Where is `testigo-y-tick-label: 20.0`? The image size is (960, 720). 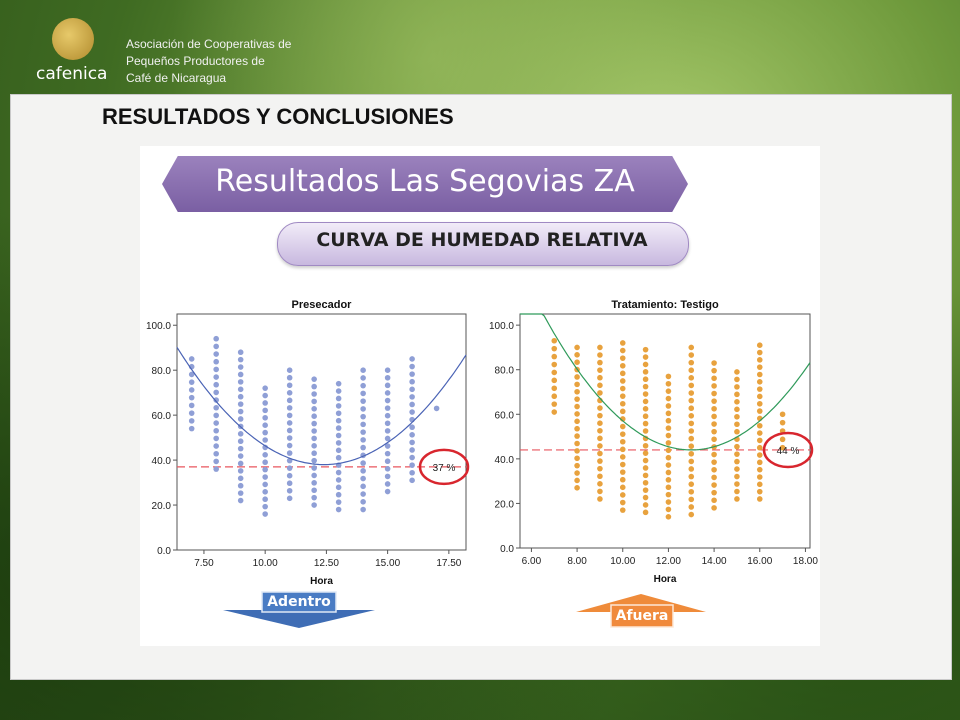 testigo-y-tick-label: 20.0 is located at coordinates (505, 504).